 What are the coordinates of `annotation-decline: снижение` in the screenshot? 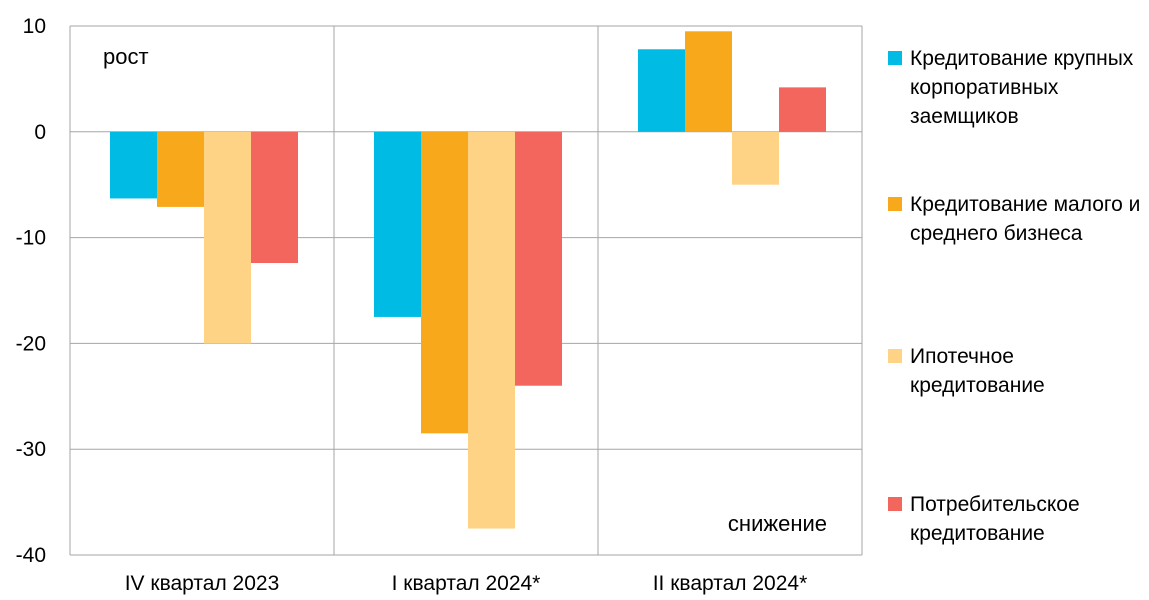 It's located at (777, 523).